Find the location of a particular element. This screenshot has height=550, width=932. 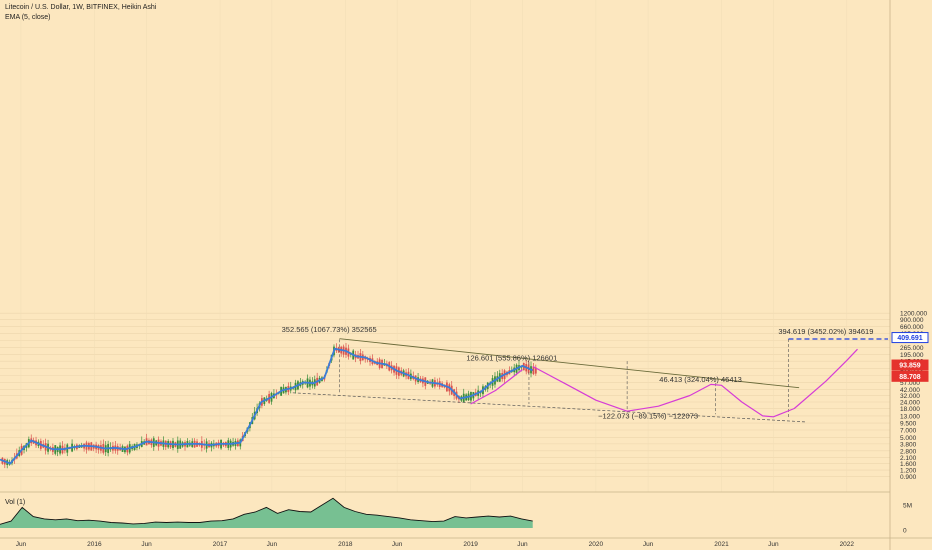

y-tick-label: 18.000 is located at coordinates (910, 409).